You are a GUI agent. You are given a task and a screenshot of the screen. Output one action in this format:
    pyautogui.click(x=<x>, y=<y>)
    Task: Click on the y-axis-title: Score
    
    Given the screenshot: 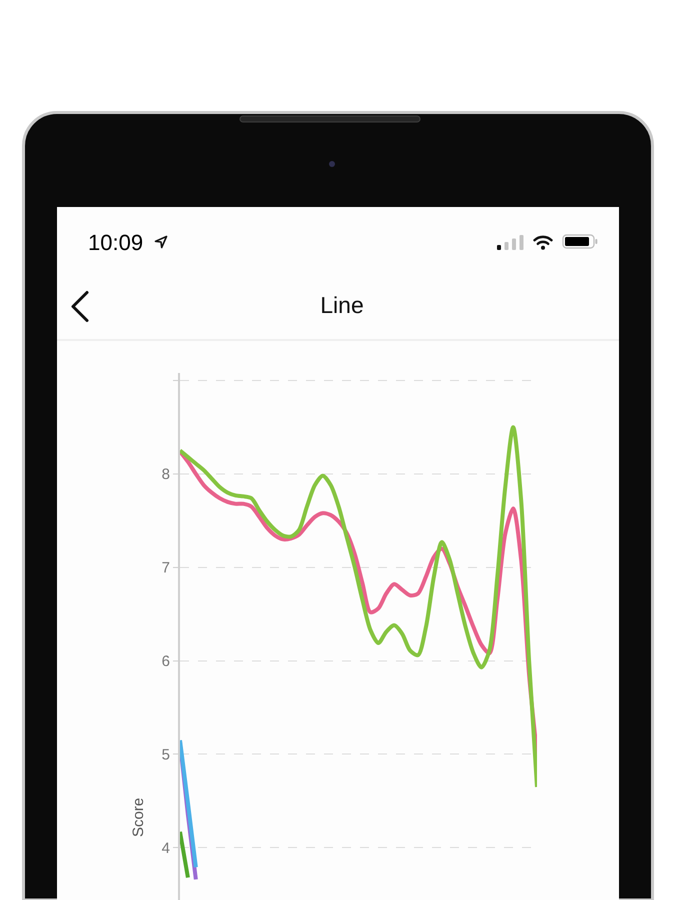 What is the action you would take?
    pyautogui.click(x=138, y=818)
    